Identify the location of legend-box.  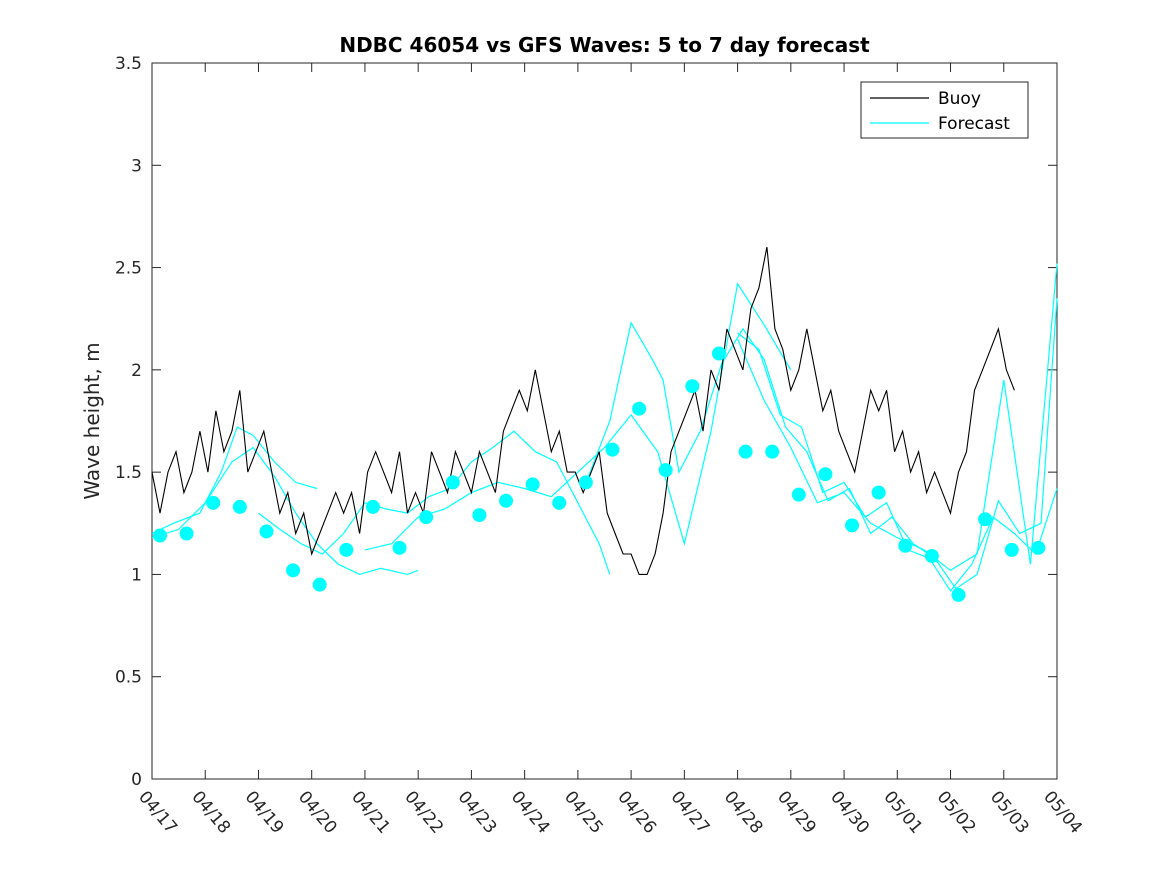
(944, 110).